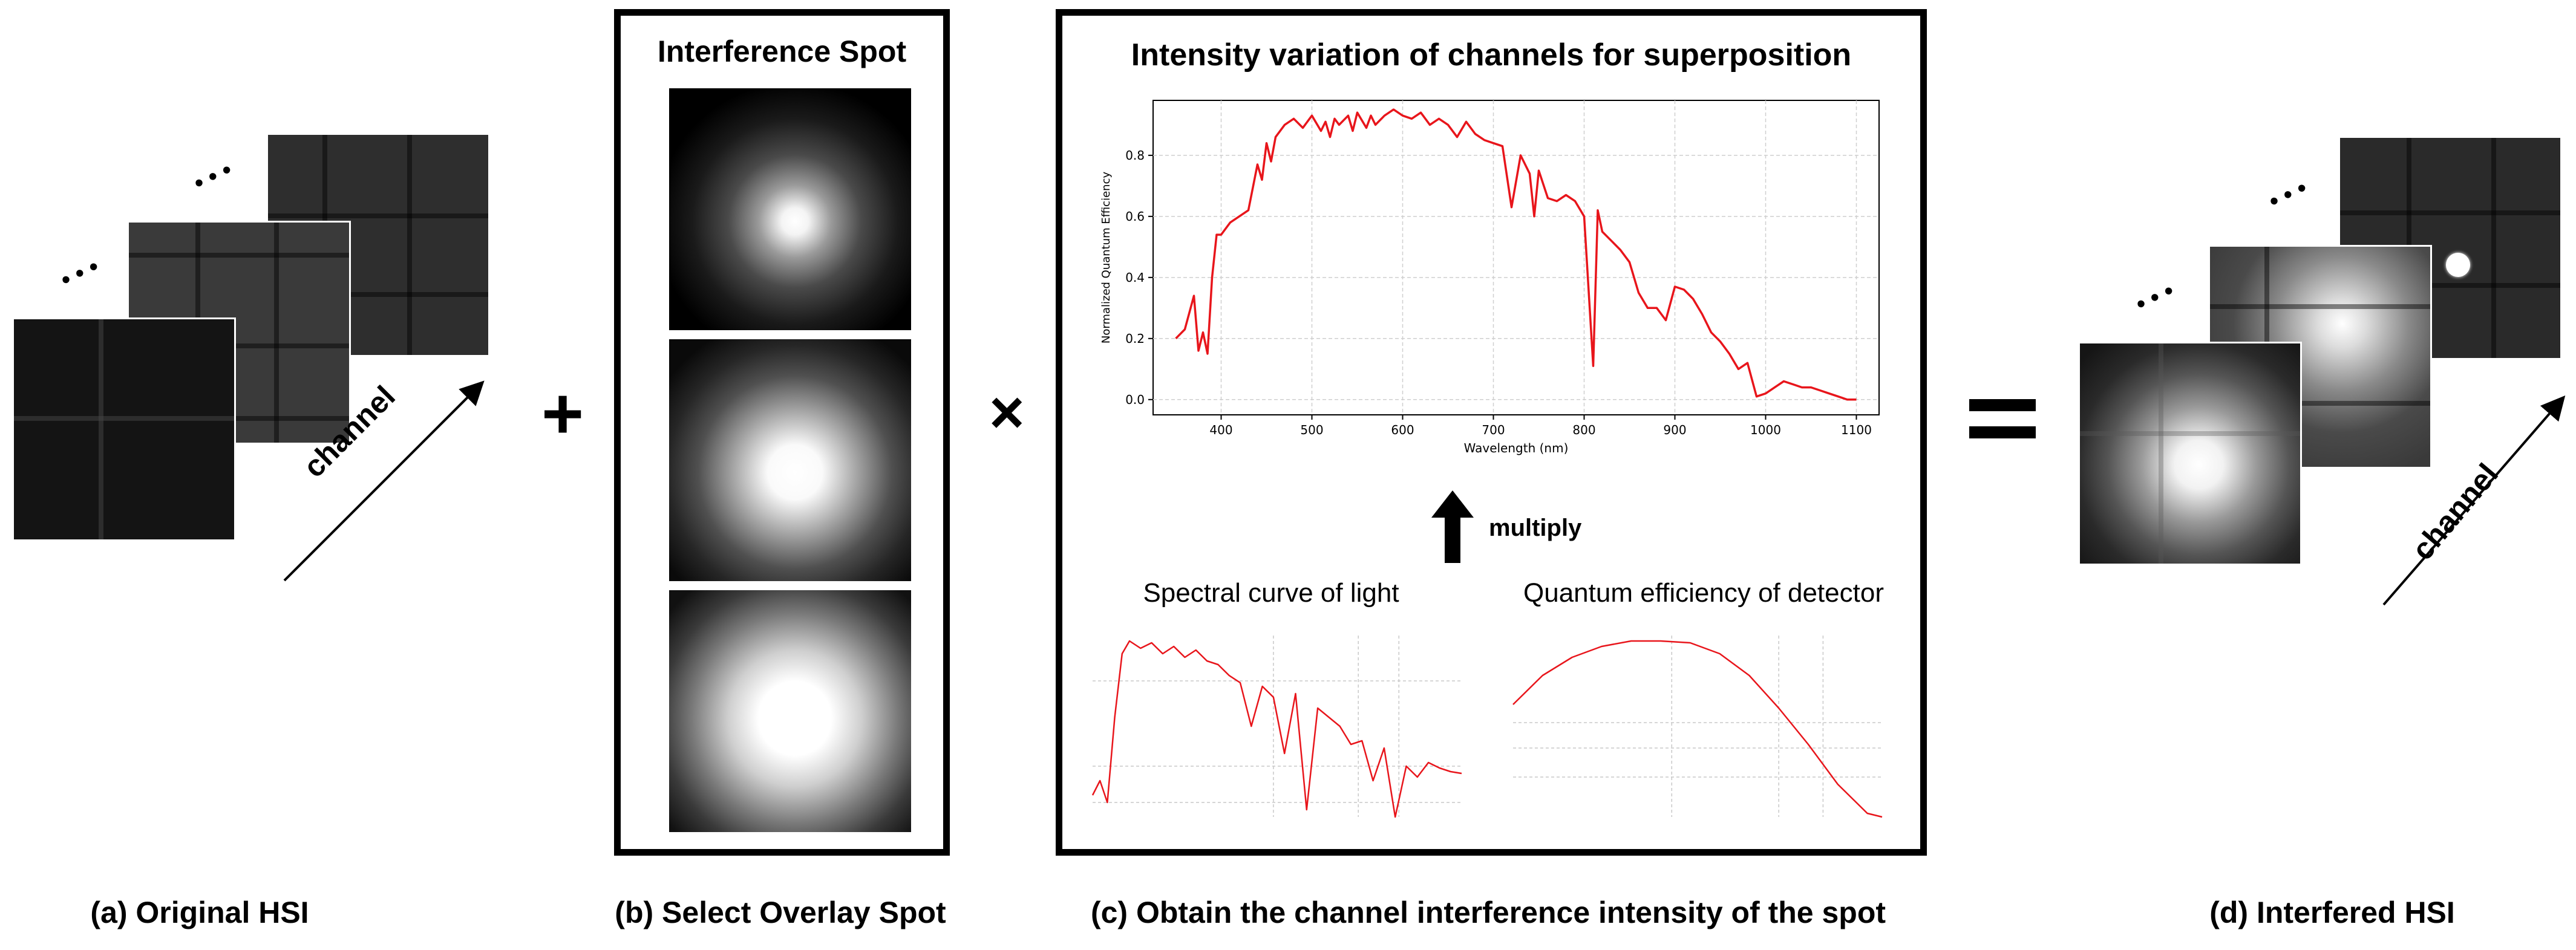 This screenshot has height=950, width=2576. Describe the element at coordinates (79, 273) in the screenshot. I see `ellipsis-lower: • • •` at that location.